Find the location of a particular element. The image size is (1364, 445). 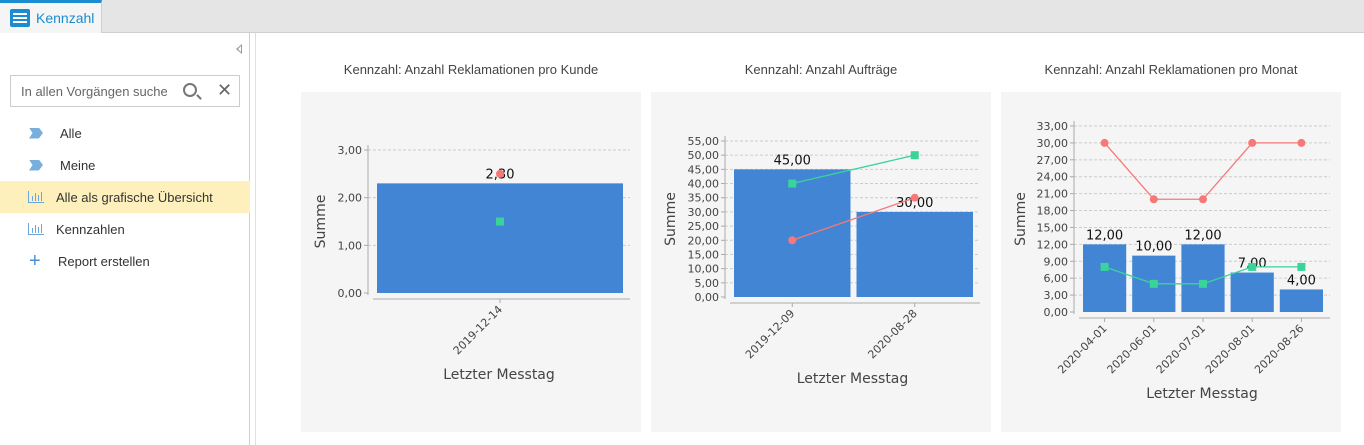

plus-icon: + is located at coordinates (35, 260).